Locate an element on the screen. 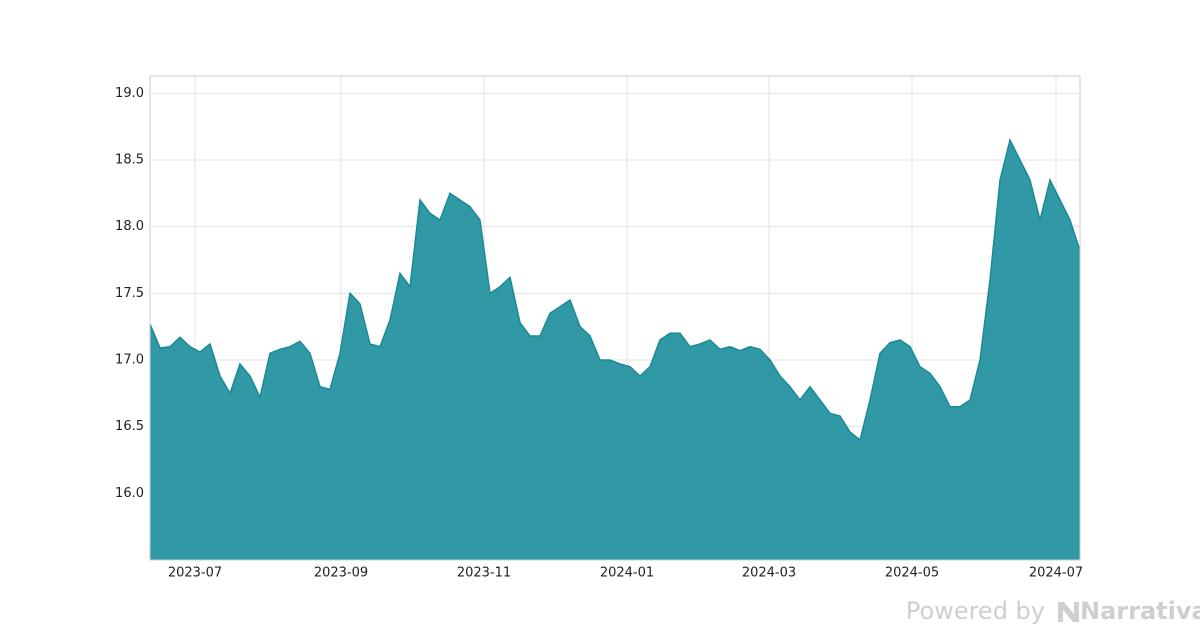  y-tick-label: 16.5 is located at coordinates (129, 426).